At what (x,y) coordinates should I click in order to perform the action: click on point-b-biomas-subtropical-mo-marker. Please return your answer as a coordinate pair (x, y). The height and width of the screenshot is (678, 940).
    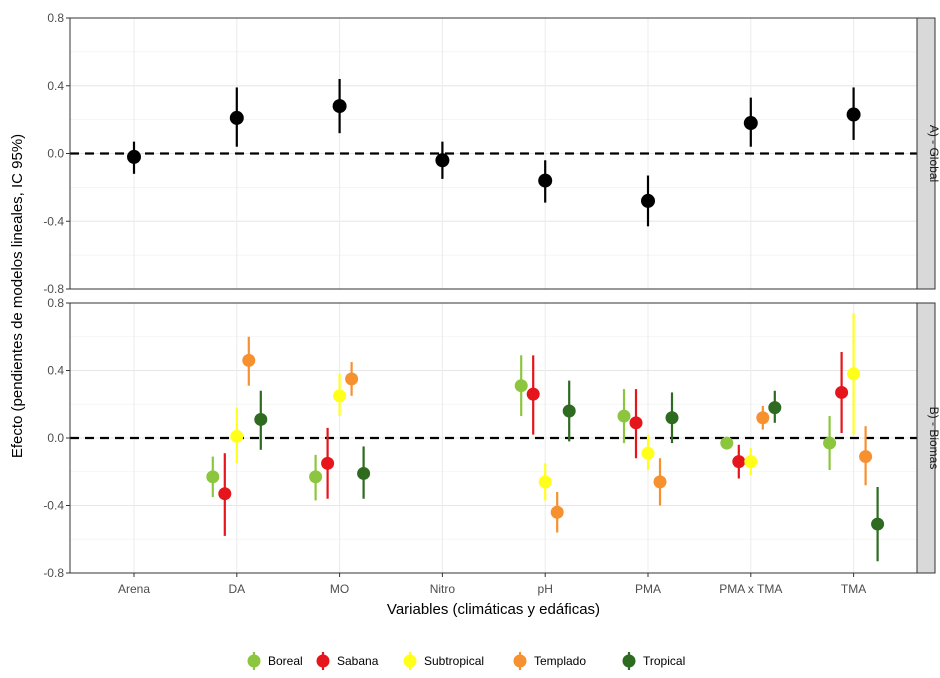
    Looking at the image, I should click on (339, 395).